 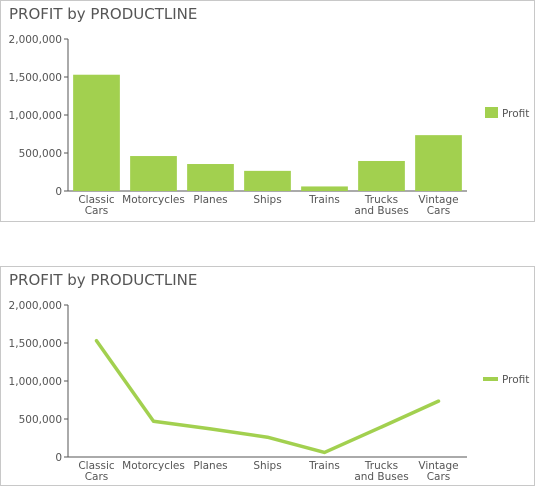 What do you see at coordinates (491, 112) in the screenshot?
I see `legend-swatch` at bounding box center [491, 112].